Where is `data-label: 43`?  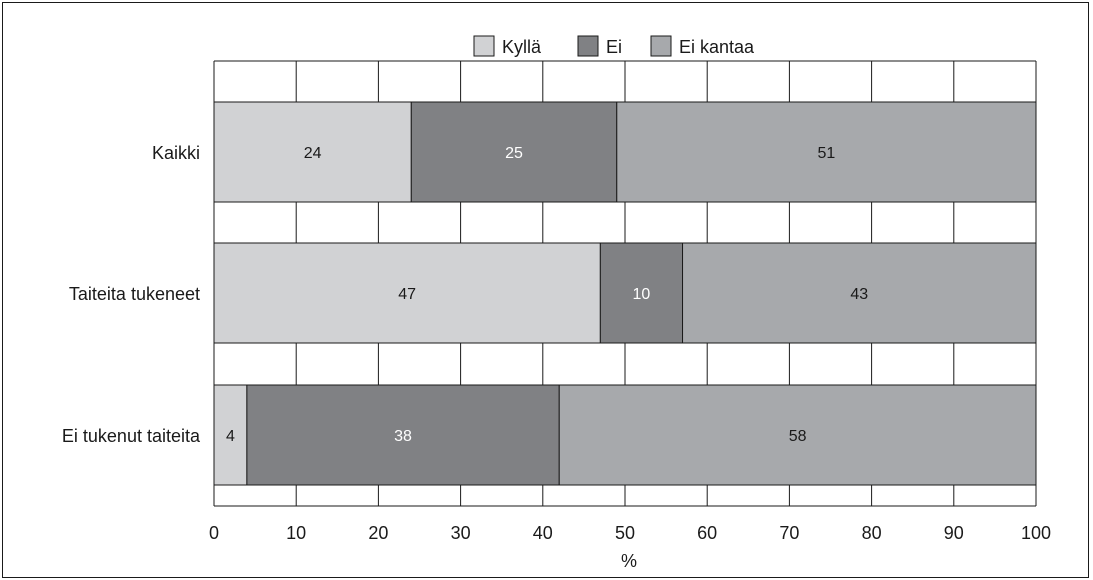 data-label: 43 is located at coordinates (859, 294).